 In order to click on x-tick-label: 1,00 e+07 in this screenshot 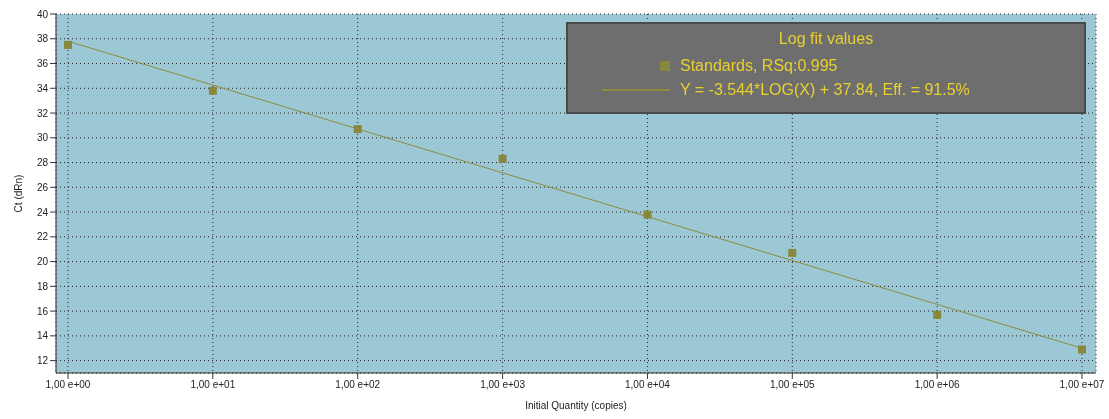, I will do `click(1082, 385)`.